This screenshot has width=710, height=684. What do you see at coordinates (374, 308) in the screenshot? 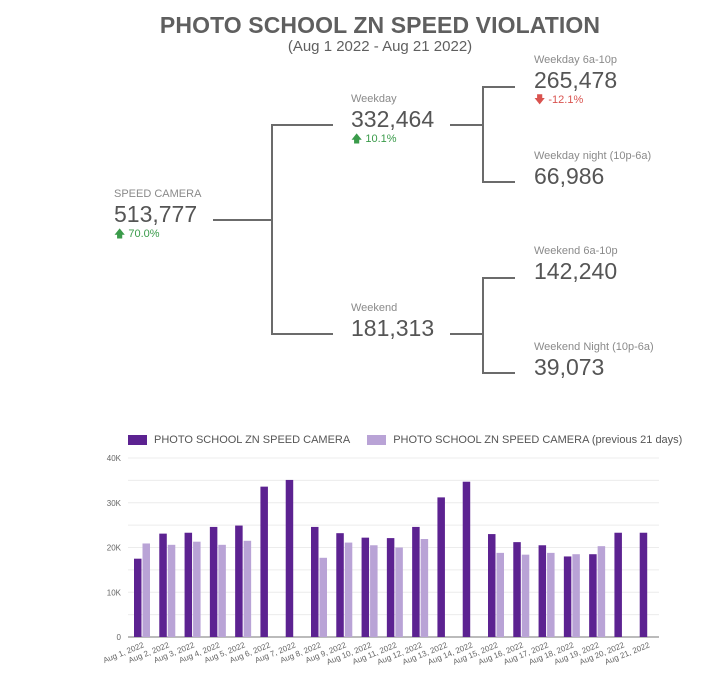
I see `node-label: Weekend` at bounding box center [374, 308].